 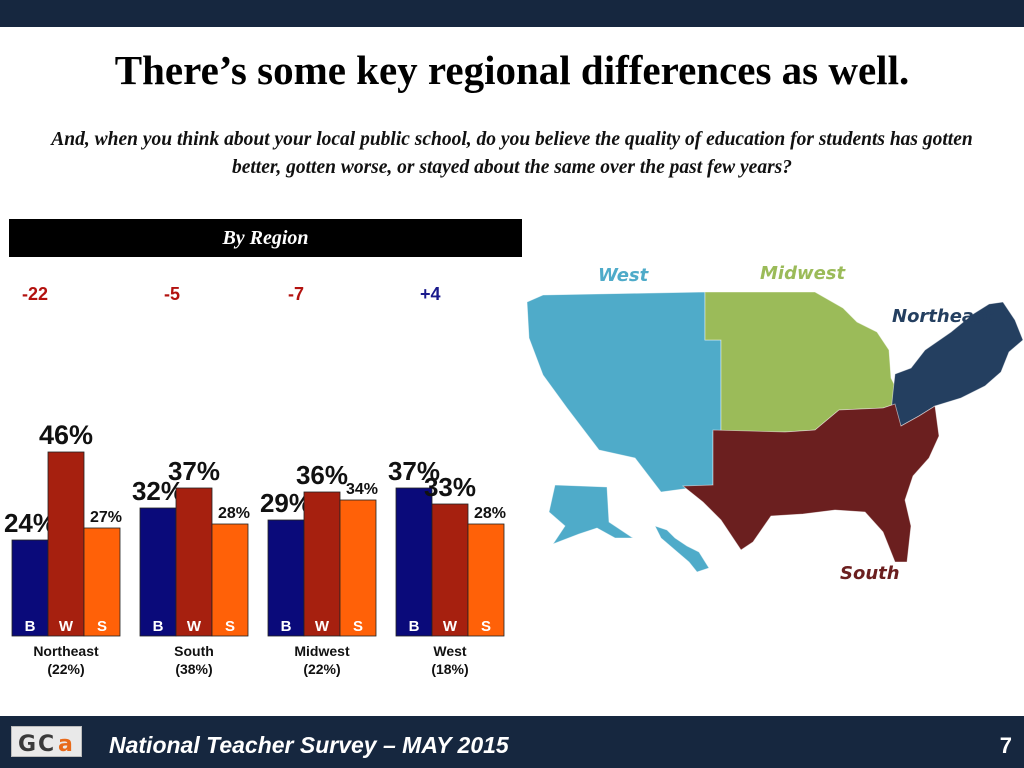 I want to click on svg-text: G, so click(x=27, y=744).